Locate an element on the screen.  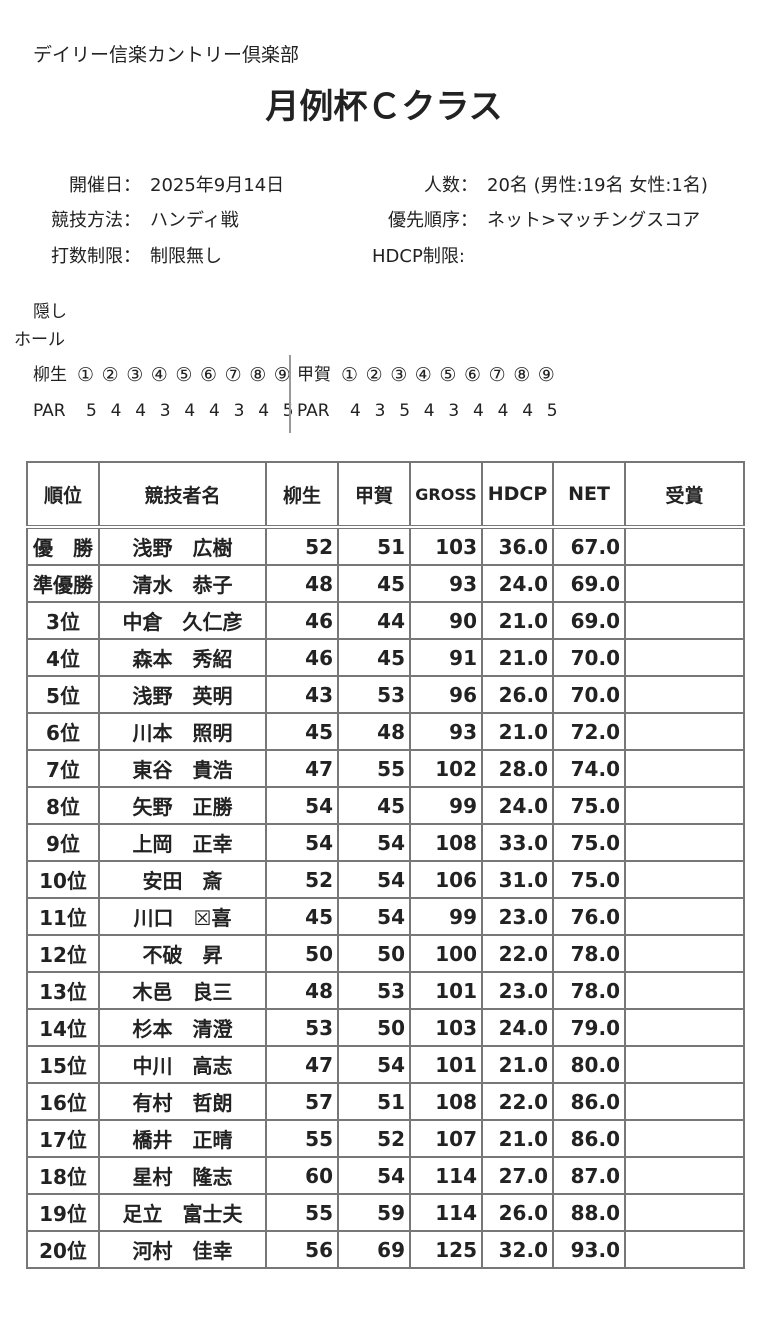
cell: 78.0 is located at coordinates (589, 990).